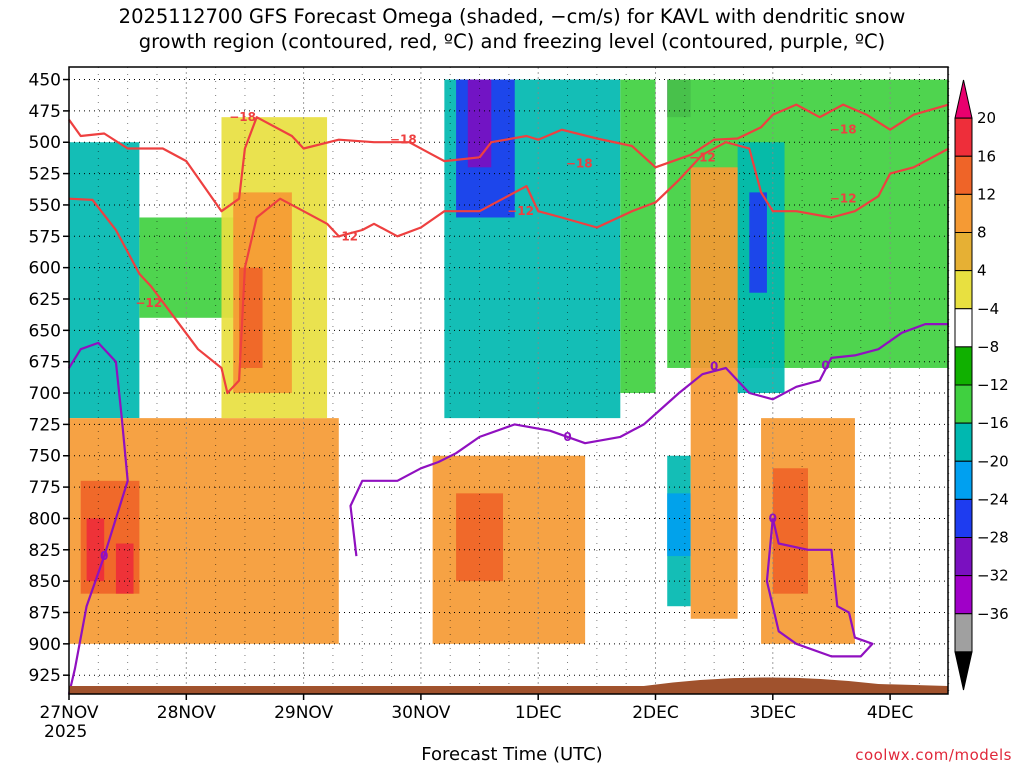 The image size is (1024, 768). What do you see at coordinates (45, 457) in the screenshot?
I see `y-tick-label-750: 750` at bounding box center [45, 457].